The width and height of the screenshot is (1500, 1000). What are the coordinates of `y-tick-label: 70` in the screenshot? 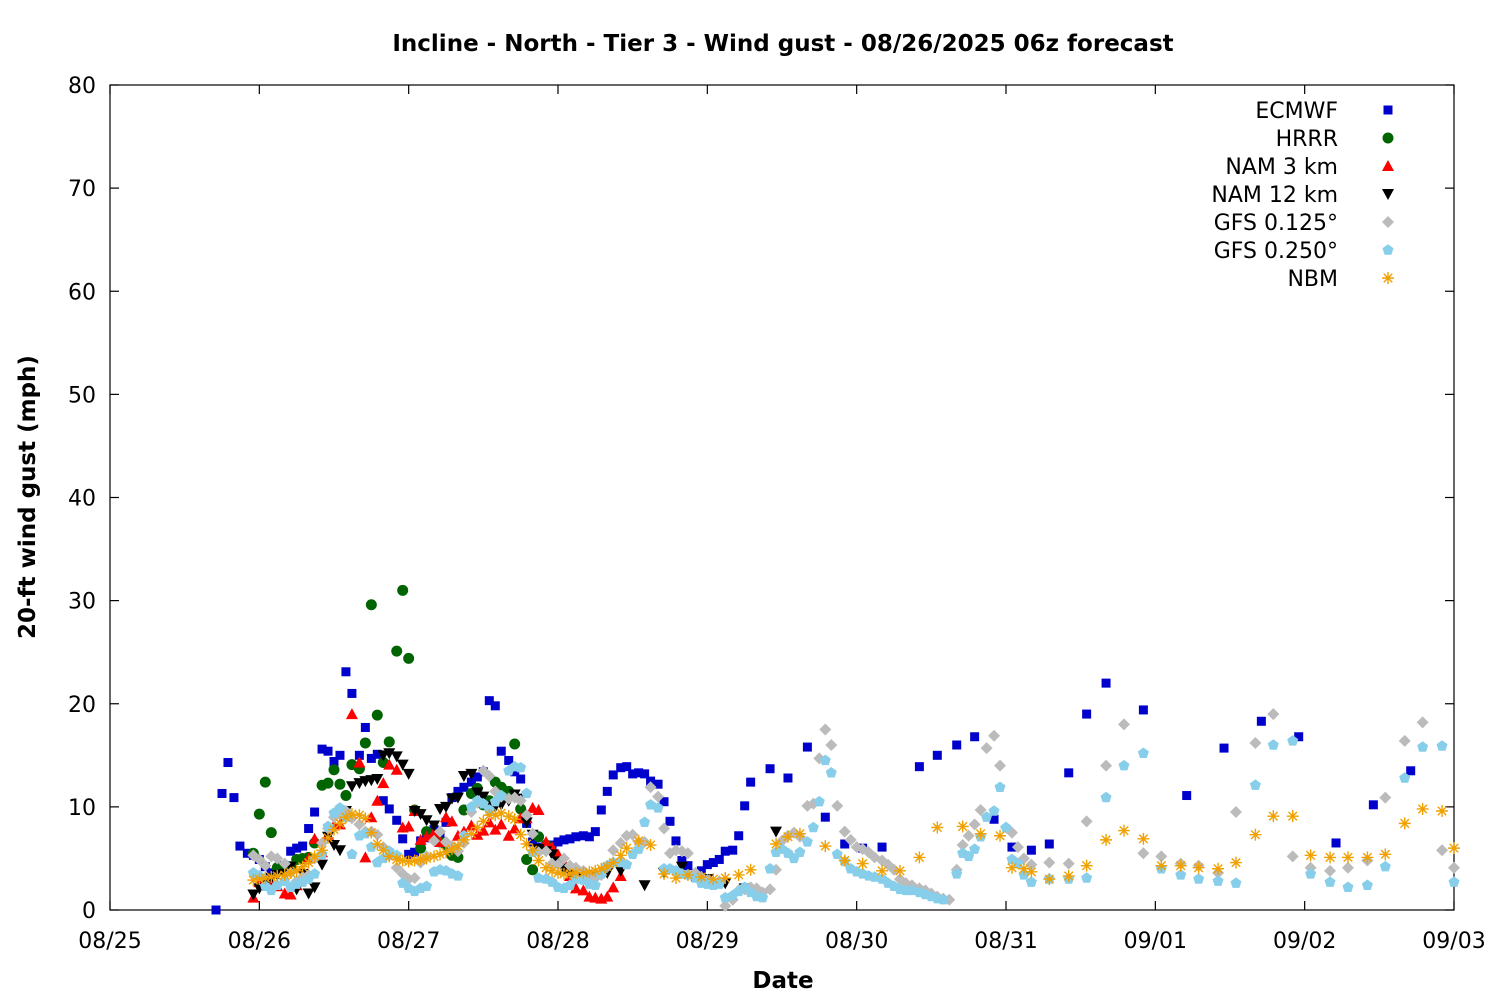 It's located at (82, 189).